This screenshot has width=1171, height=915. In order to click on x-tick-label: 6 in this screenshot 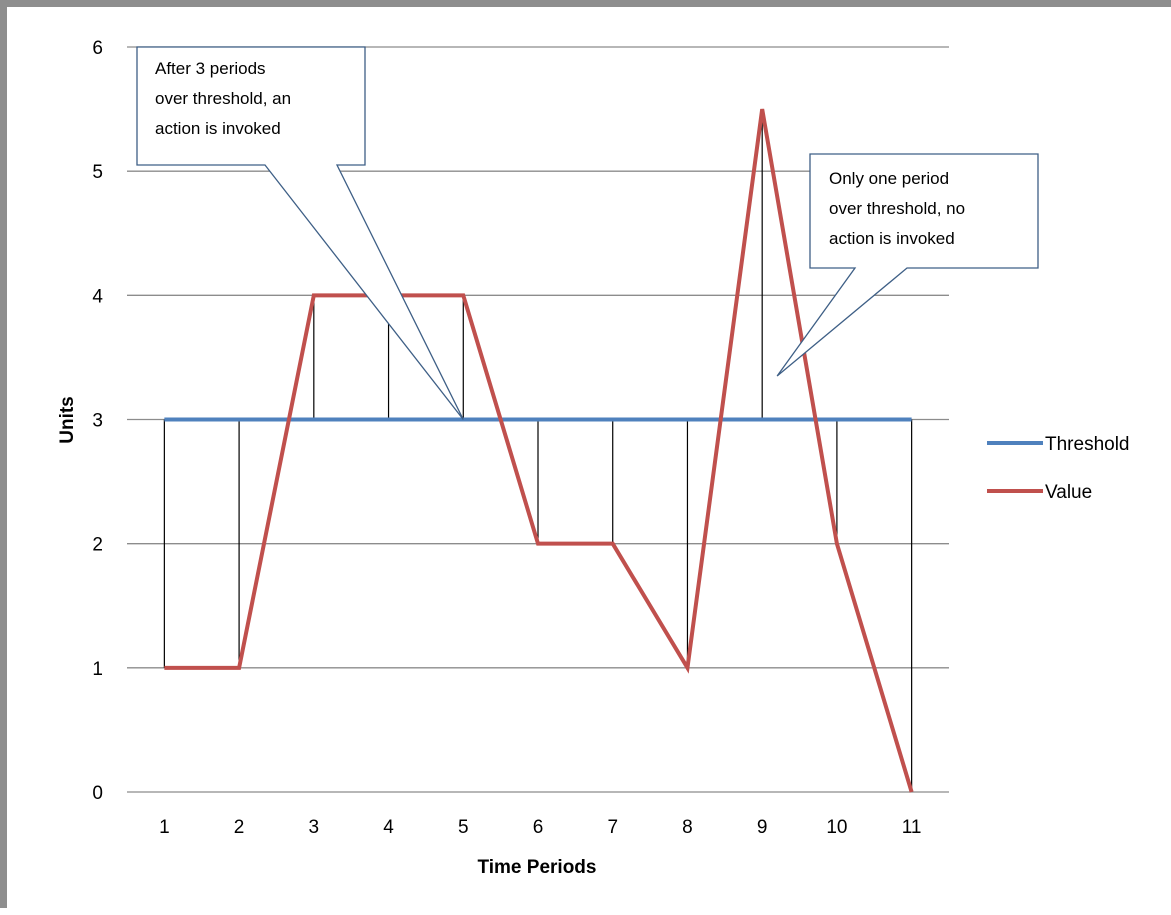, I will do `click(538, 827)`.